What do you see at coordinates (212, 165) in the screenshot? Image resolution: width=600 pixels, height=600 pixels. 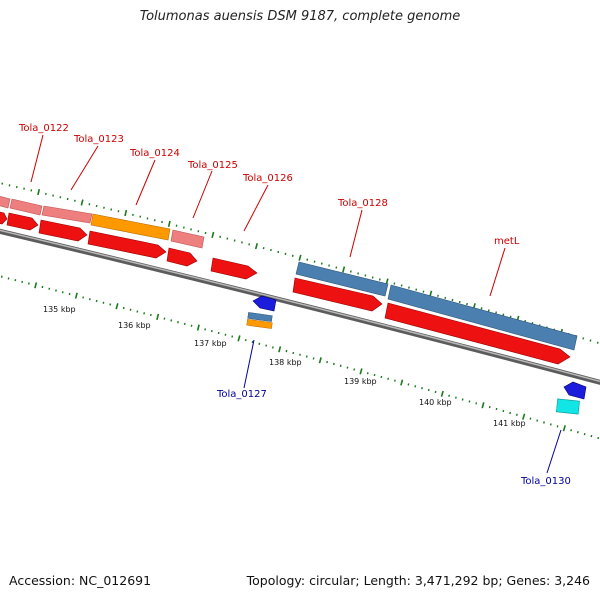 I see `label-tola-0125: Tola_0125` at bounding box center [212, 165].